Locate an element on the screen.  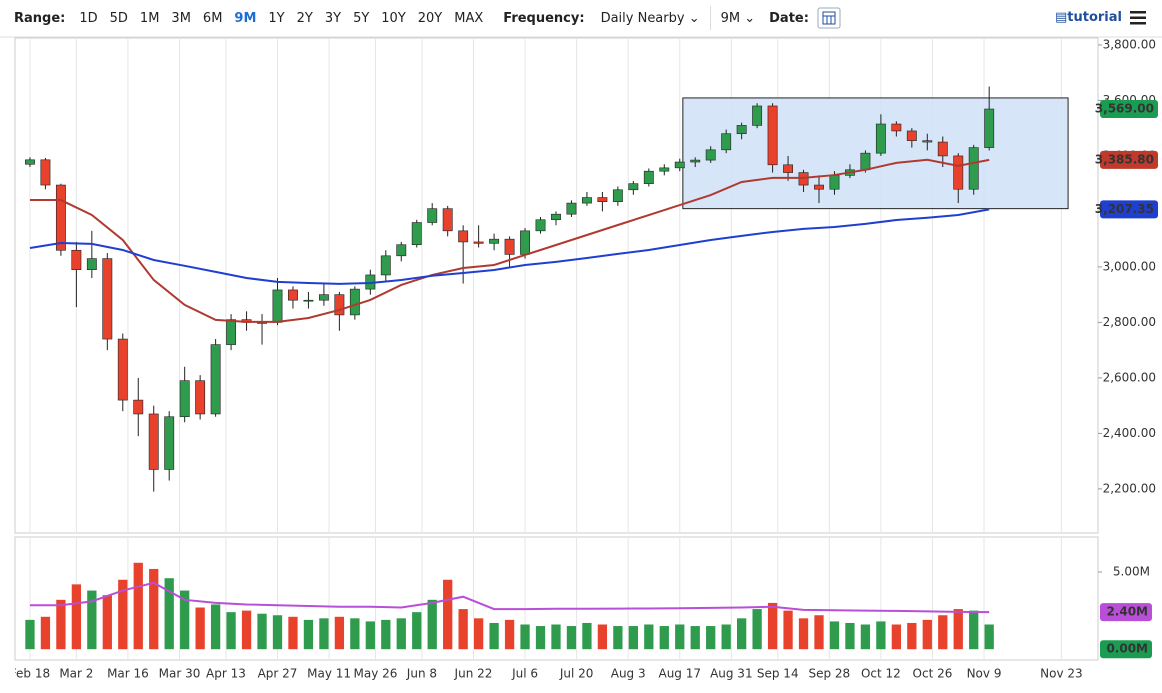
x-tick-label: Jun 22 is located at coordinates (473, 674).